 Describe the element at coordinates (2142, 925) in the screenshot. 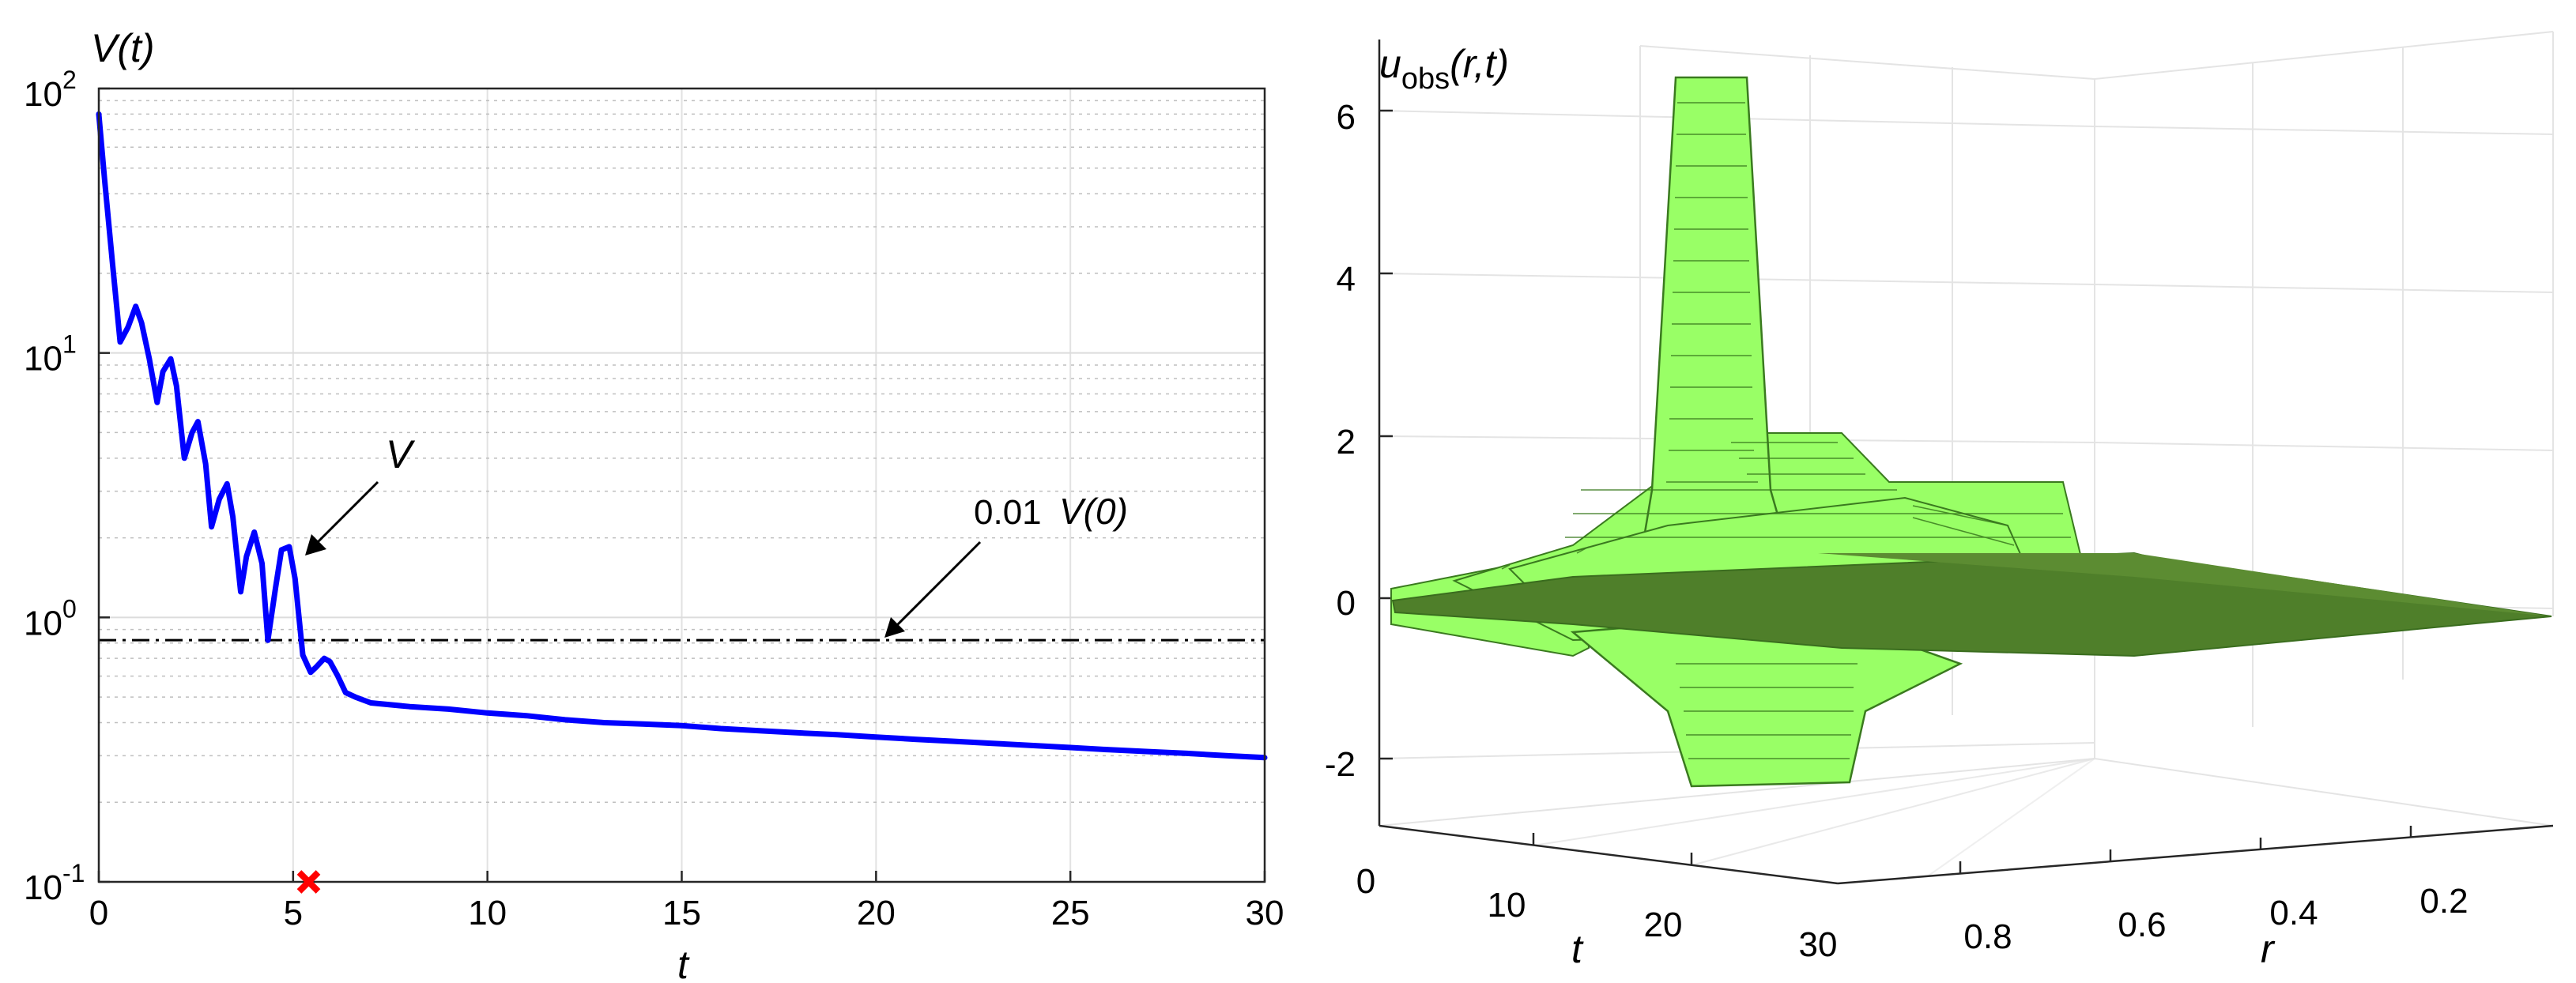

I see `r-tick-label: 0.6` at that location.